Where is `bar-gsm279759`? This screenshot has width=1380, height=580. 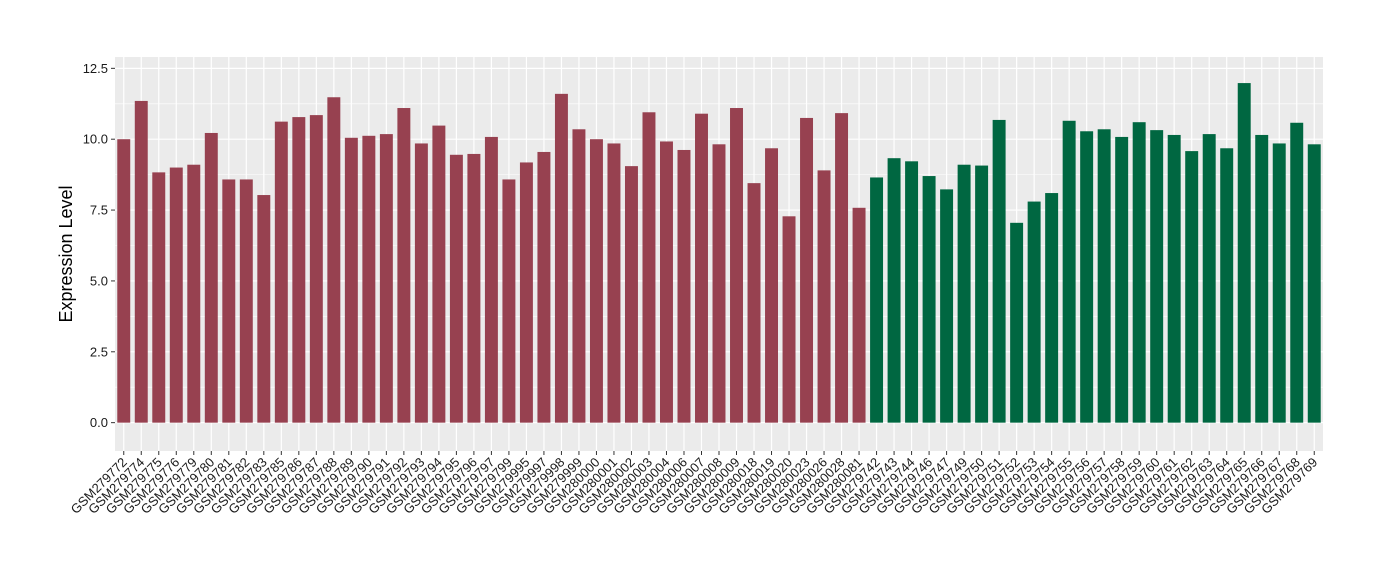
bar-gsm279759 is located at coordinates (1139, 272).